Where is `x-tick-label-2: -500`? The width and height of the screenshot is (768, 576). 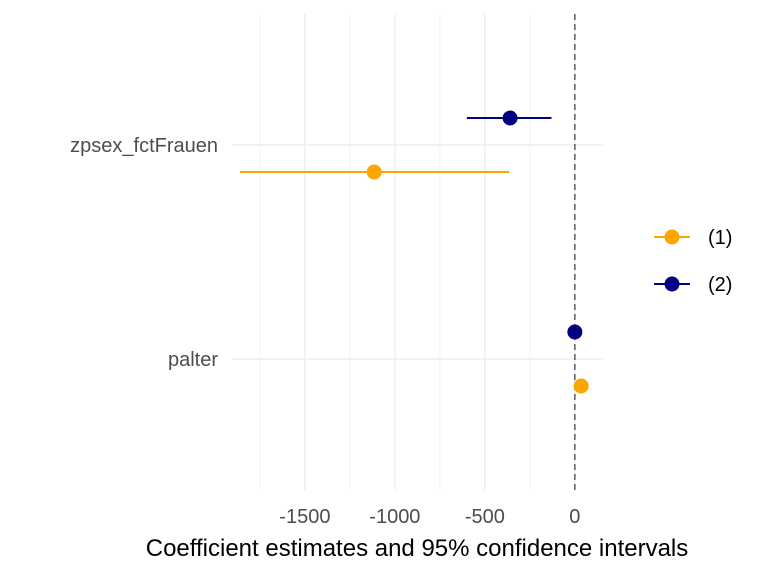
x-tick-label-2: -500 is located at coordinates (485, 517).